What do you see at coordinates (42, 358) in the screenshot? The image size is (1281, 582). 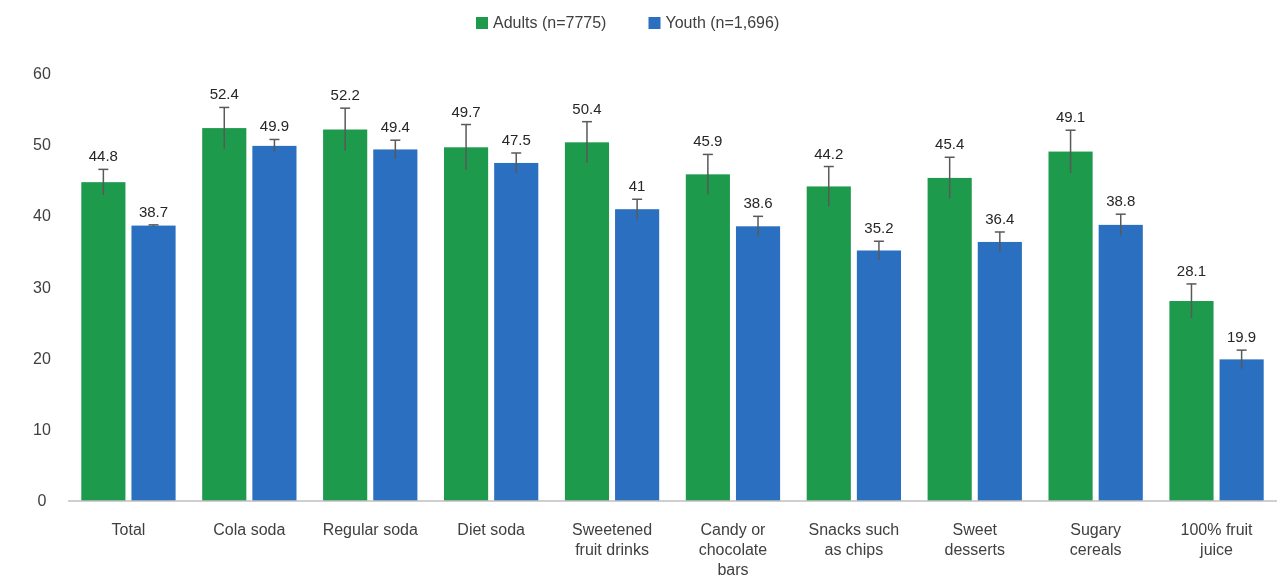 I see `y-tick-label: 20` at bounding box center [42, 358].